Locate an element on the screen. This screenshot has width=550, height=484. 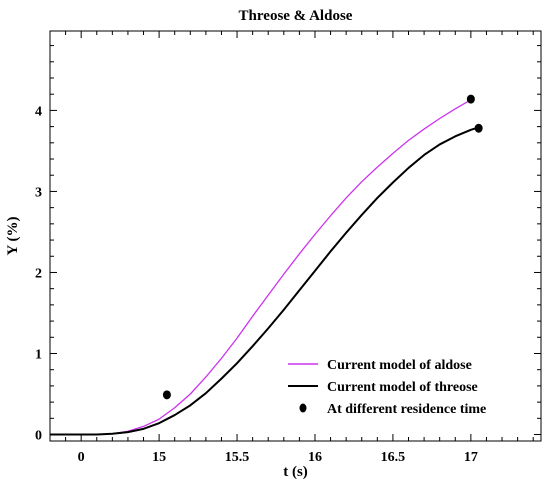
y-tick-label: 1 is located at coordinates (38, 354).